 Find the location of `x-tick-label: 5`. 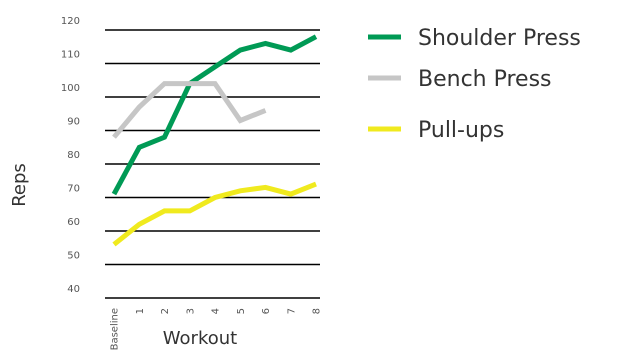

x-tick-label: 5 is located at coordinates (241, 311).